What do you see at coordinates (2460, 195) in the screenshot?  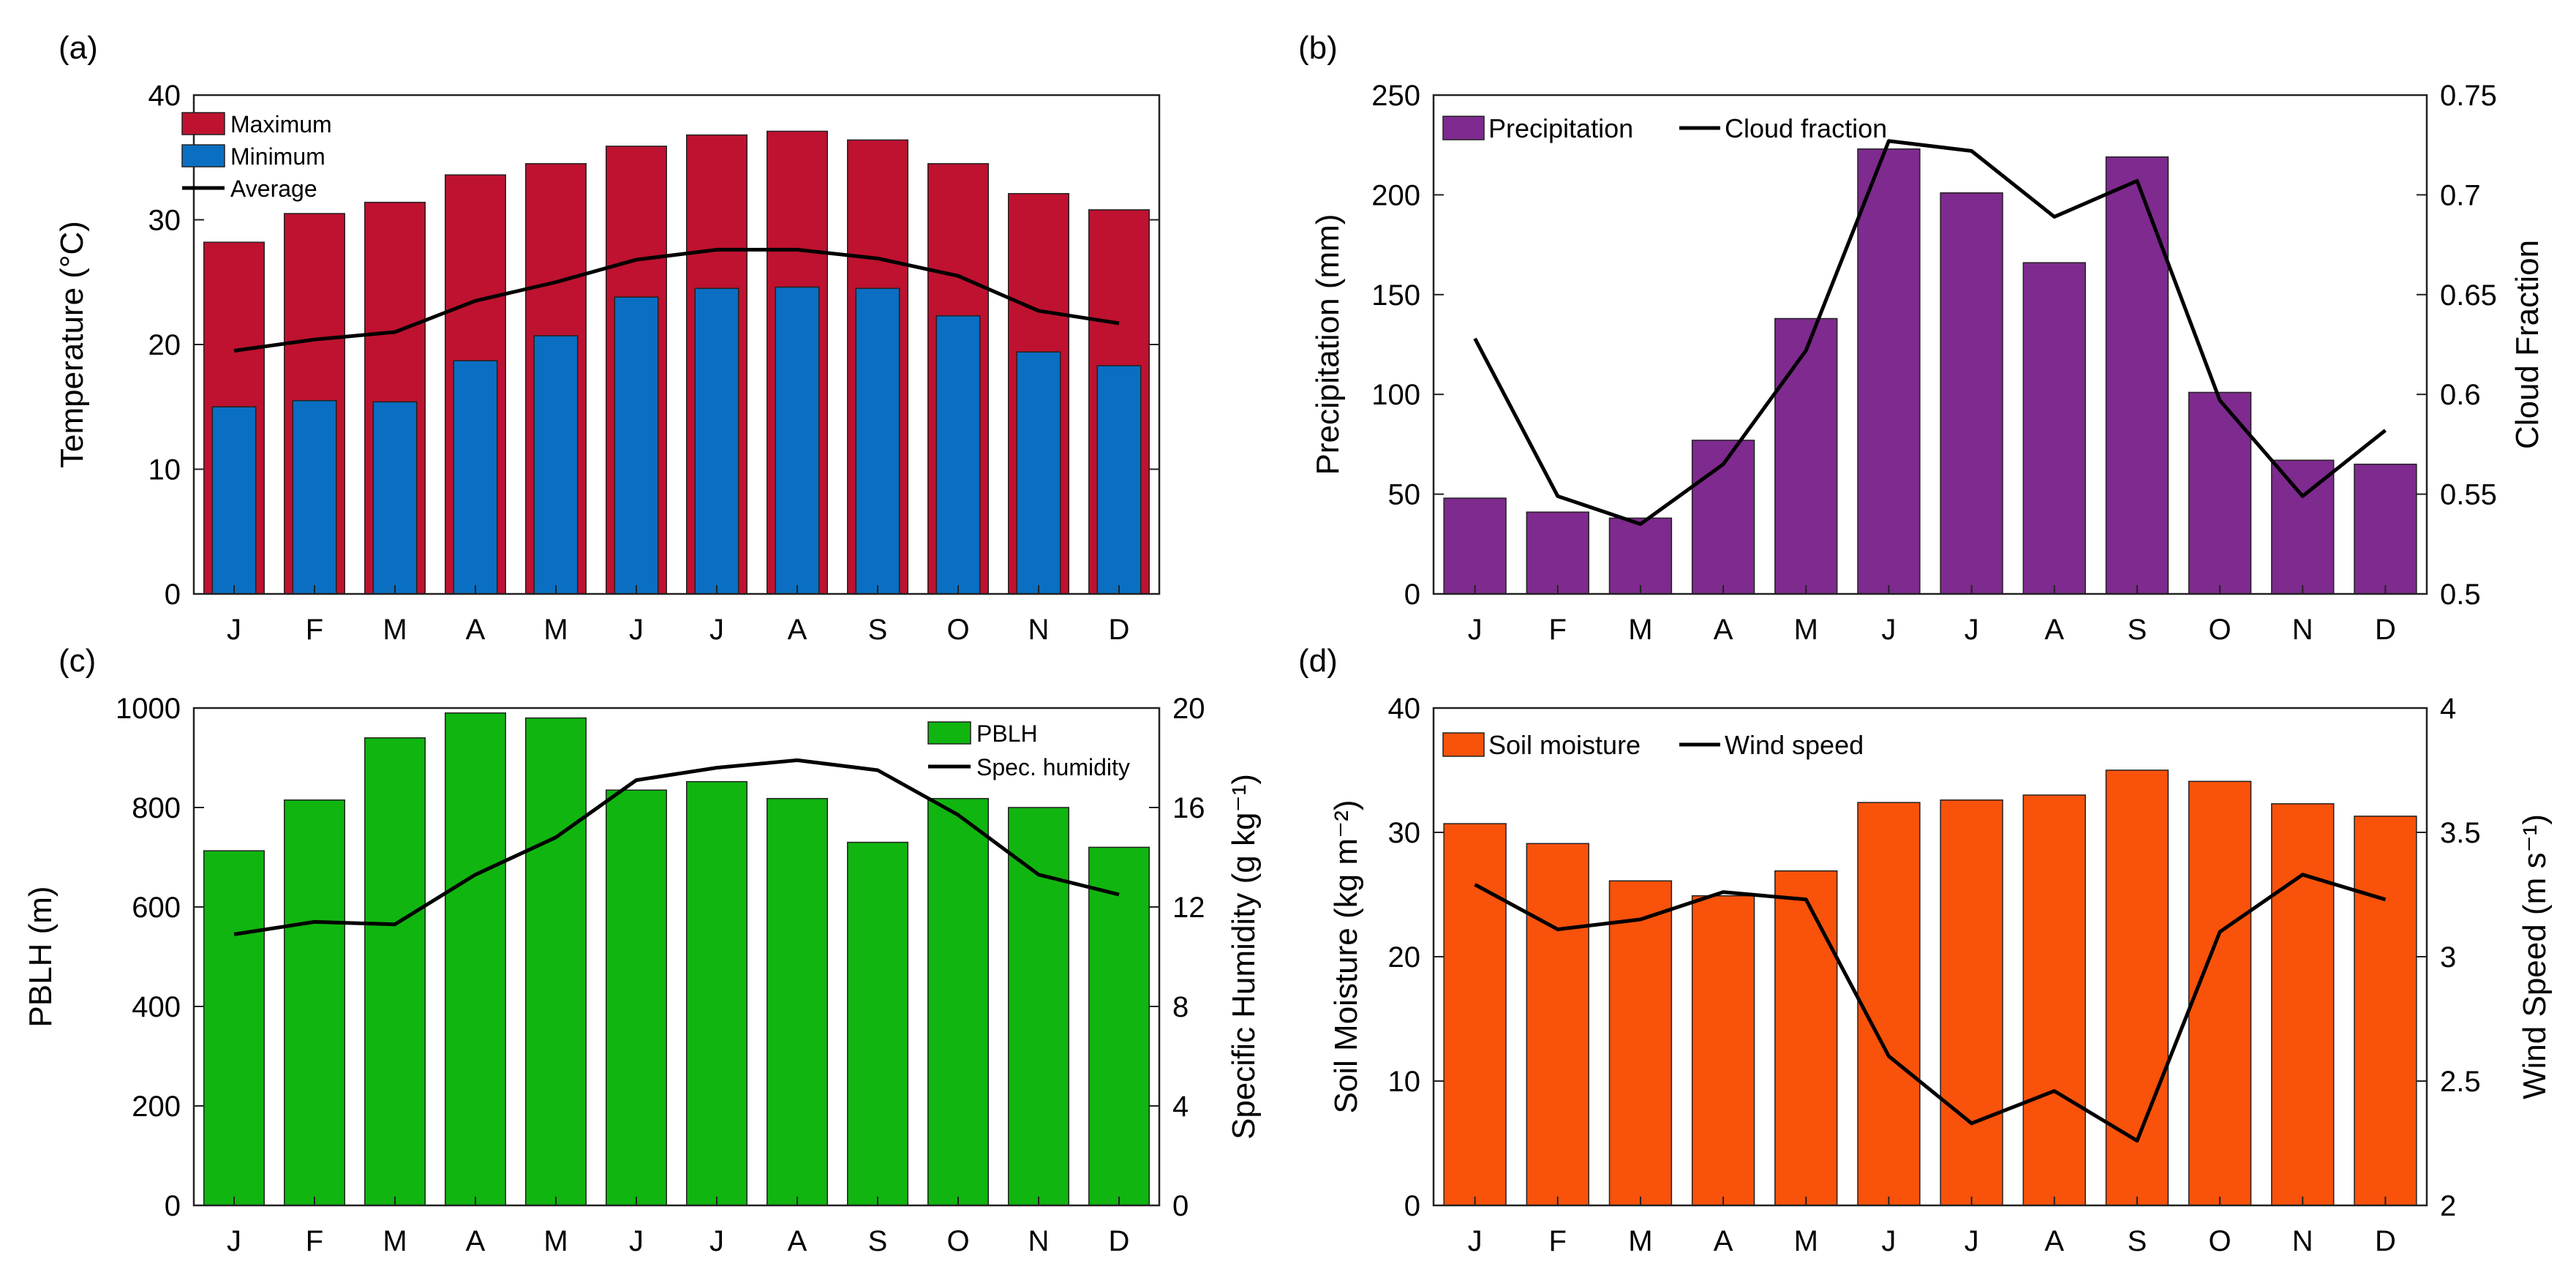 I see `y2-tick-label: 0.7` at bounding box center [2460, 195].